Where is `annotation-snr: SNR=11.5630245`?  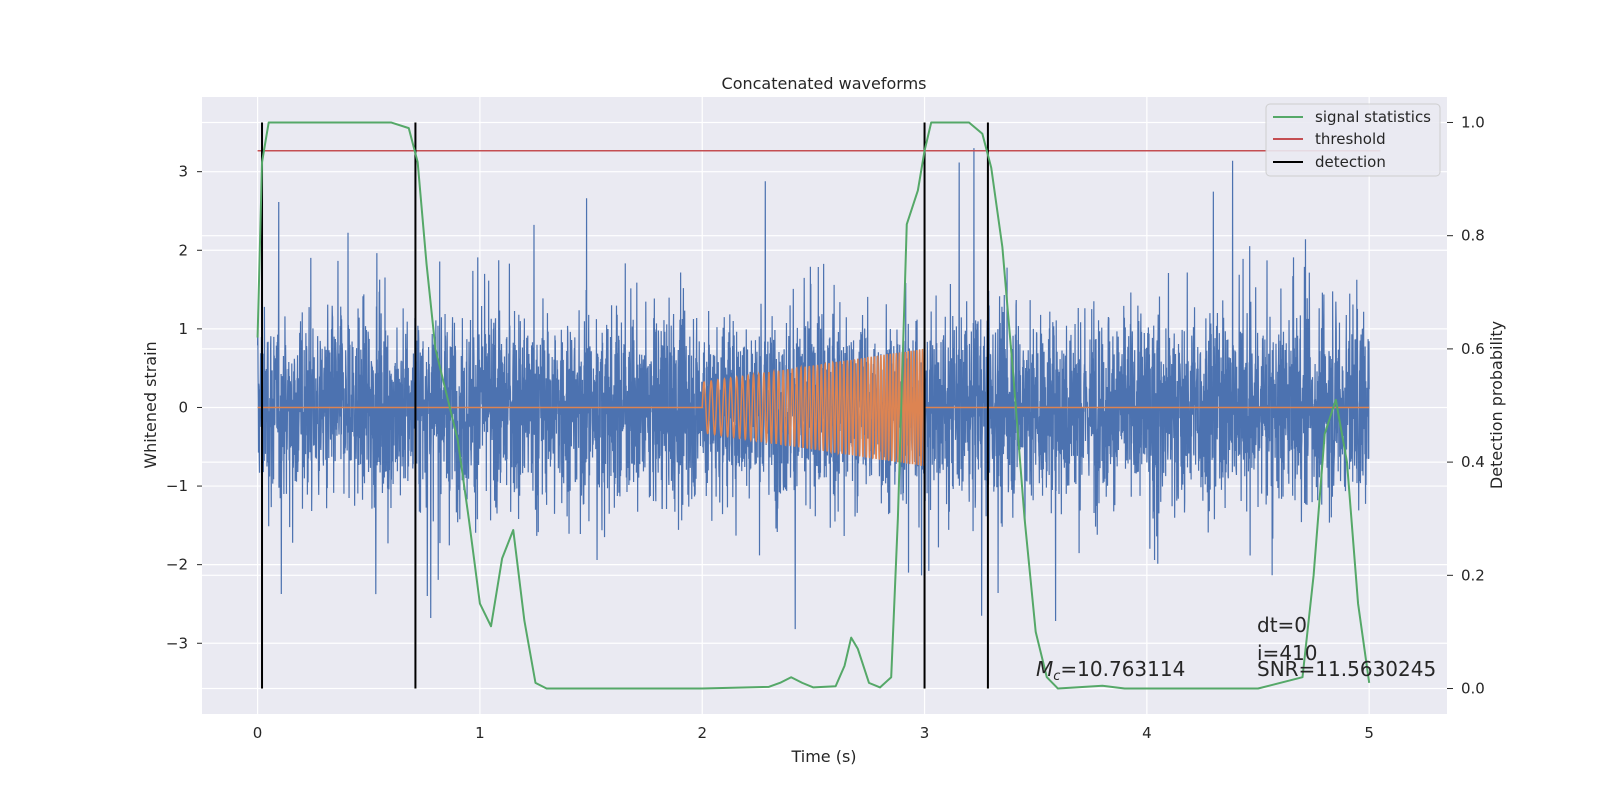 annotation-snr: SNR=11.5630245 is located at coordinates (1346, 669).